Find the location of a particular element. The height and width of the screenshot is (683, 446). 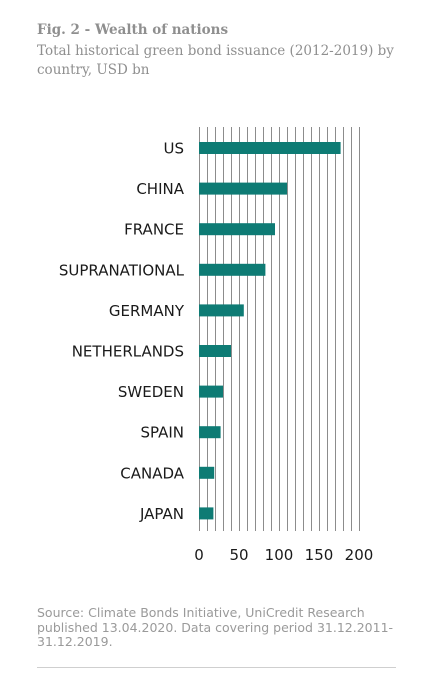

x-tick-label: 50 is located at coordinates (238, 555).